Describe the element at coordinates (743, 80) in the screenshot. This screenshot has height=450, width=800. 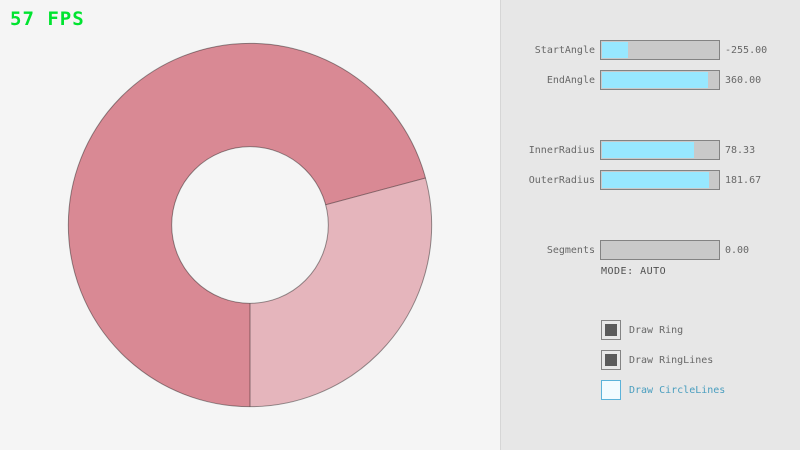
I see `end-angle-value: 360.00` at that location.